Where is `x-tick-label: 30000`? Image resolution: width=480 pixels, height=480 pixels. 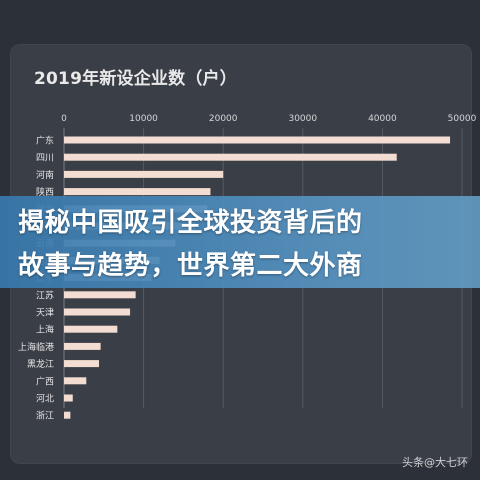
x-tick-label: 30000 is located at coordinates (302, 119).